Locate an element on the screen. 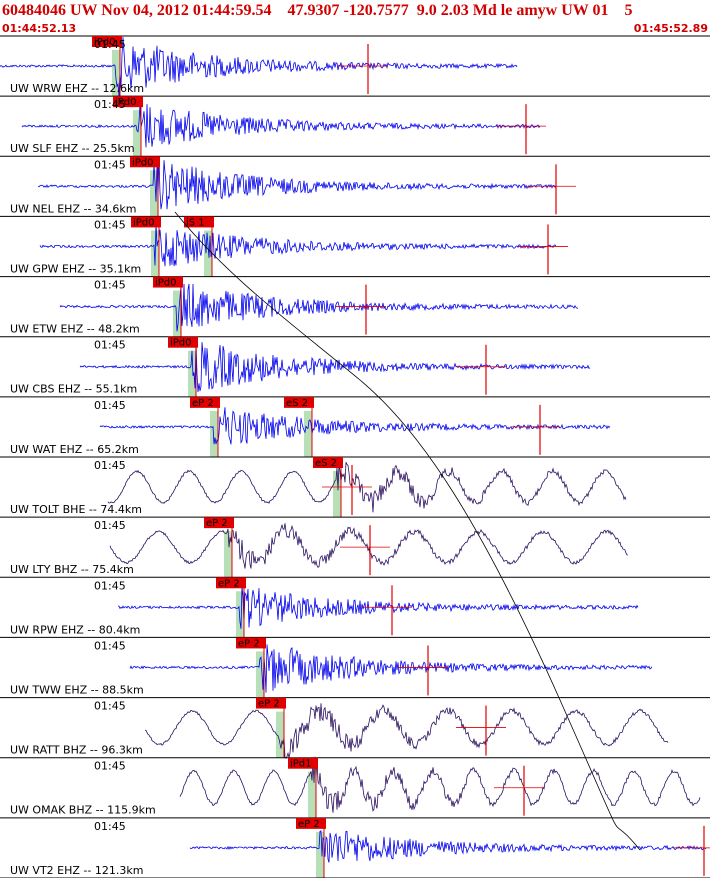 Image resolution: width=710 pixels, height=878 pixels. station-label: UW WRW EHZ -- 12.6km is located at coordinates (77, 88).